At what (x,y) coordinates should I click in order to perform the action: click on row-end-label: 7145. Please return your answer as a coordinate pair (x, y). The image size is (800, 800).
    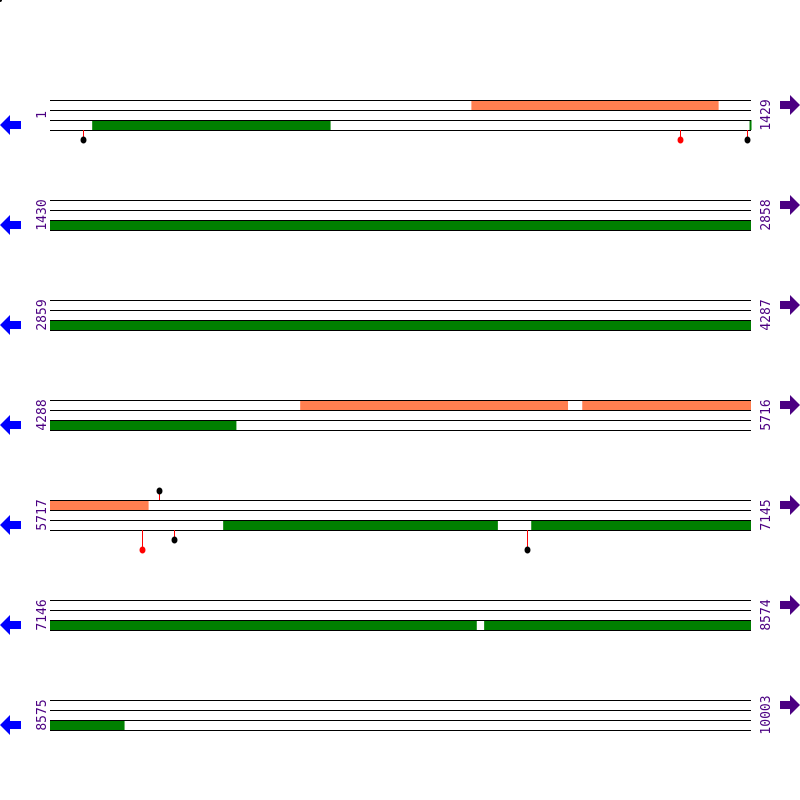
    Looking at the image, I should click on (766, 514).